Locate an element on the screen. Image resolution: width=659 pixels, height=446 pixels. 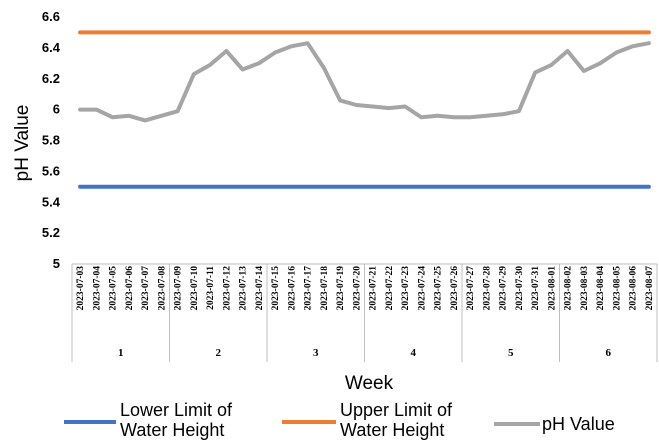
x-tick-label: 2023-07-24 is located at coordinates (422, 288).